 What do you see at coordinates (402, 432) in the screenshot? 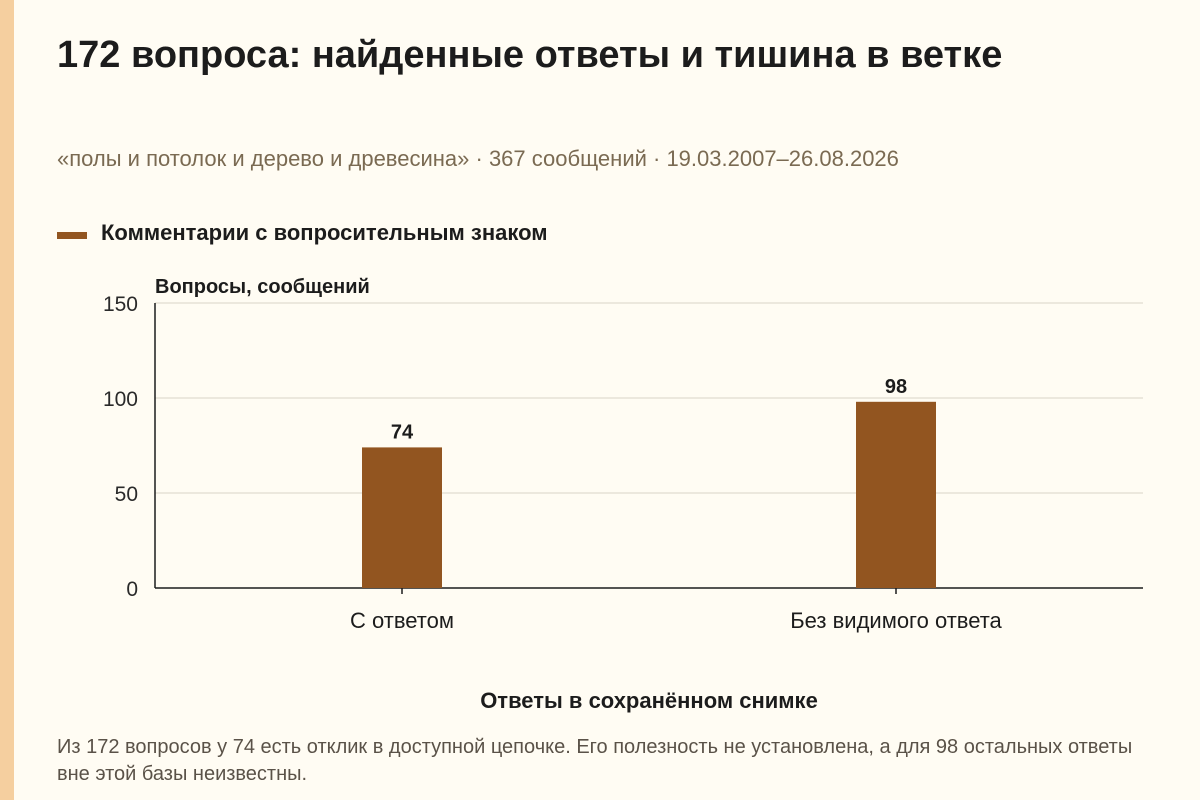
I see `bar-value-label: 74` at bounding box center [402, 432].